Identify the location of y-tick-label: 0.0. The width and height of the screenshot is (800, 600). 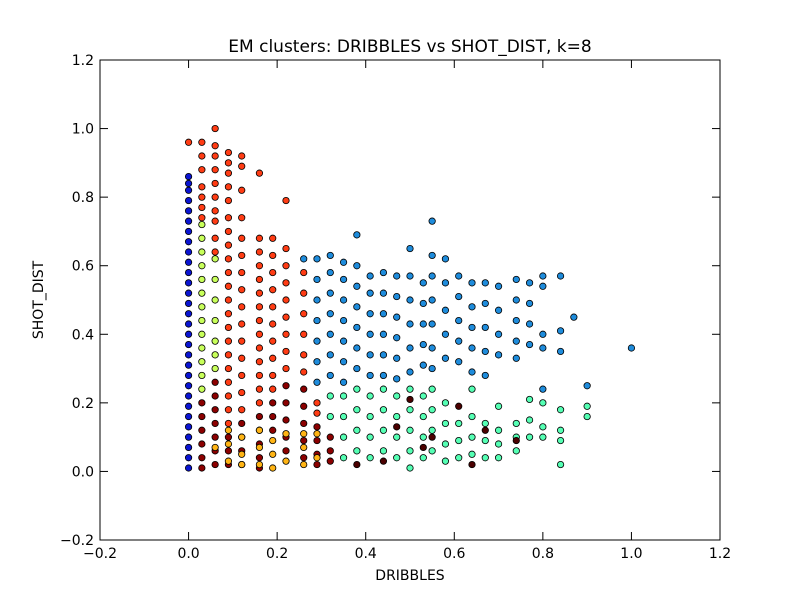
(83, 472).